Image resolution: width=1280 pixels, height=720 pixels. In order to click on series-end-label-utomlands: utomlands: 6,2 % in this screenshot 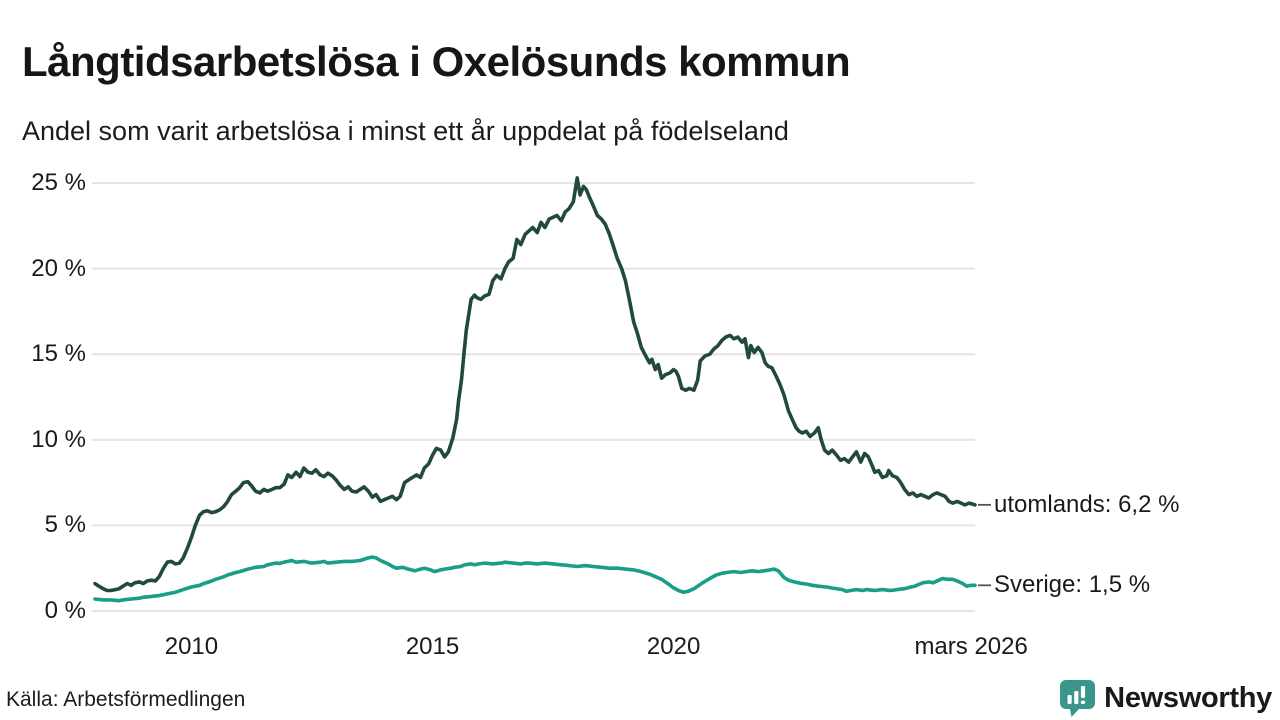, I will do `click(1087, 504)`.